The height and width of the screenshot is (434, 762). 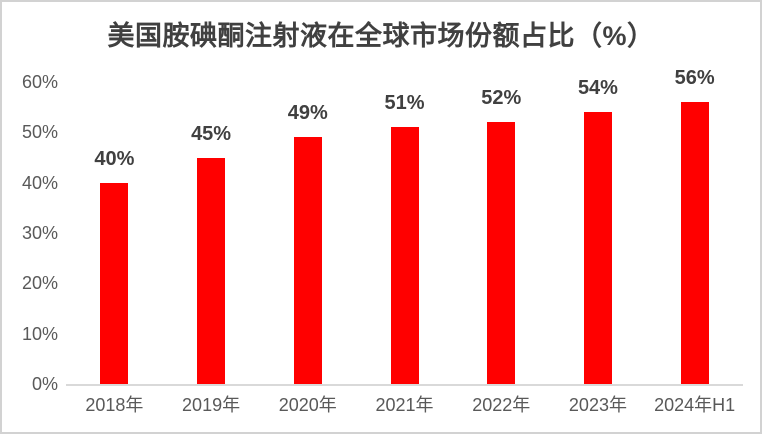 What do you see at coordinates (501, 98) in the screenshot?
I see `bar-value-label: 52%` at bounding box center [501, 98].